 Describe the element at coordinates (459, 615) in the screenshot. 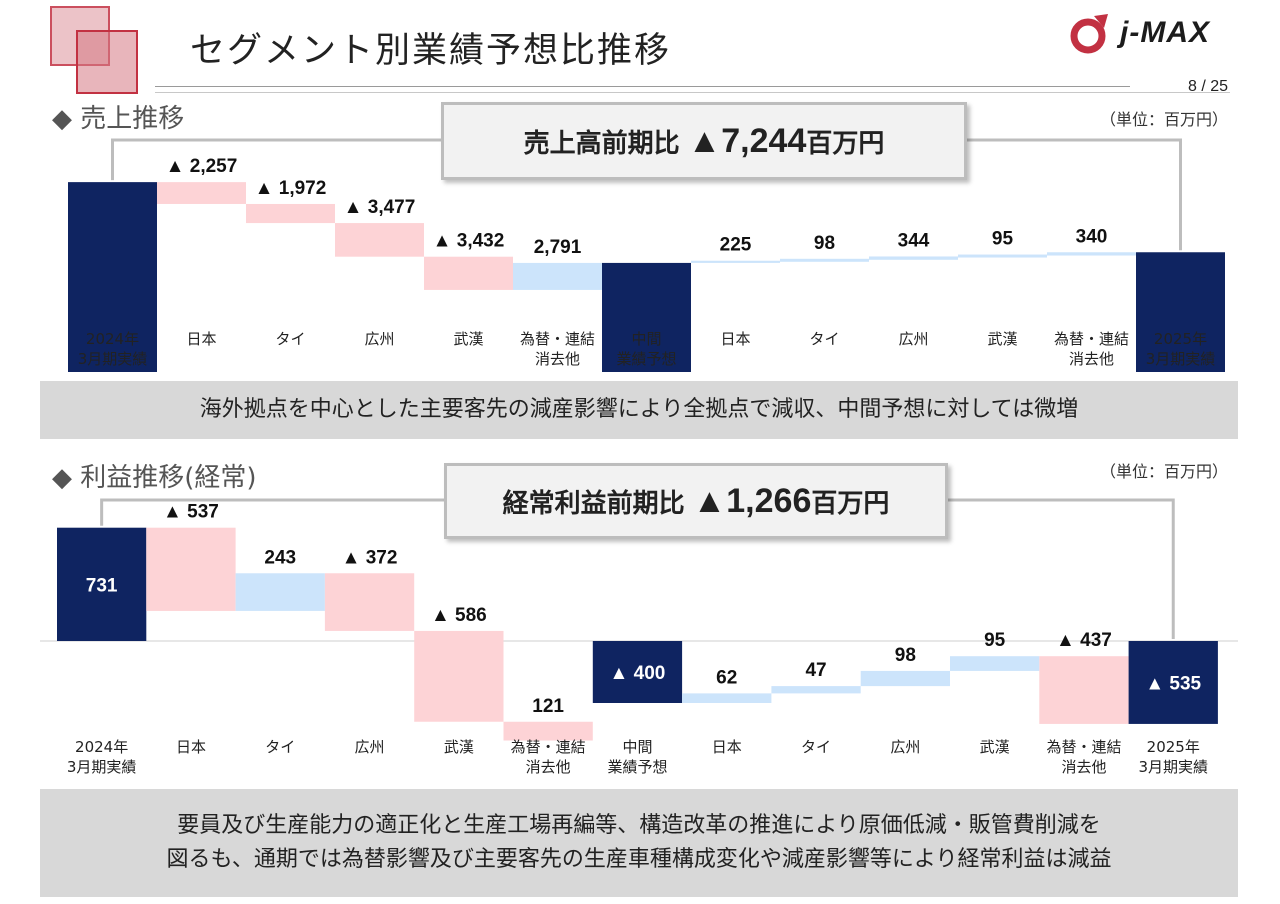

I see `data-label-4: ▲ 586` at that location.